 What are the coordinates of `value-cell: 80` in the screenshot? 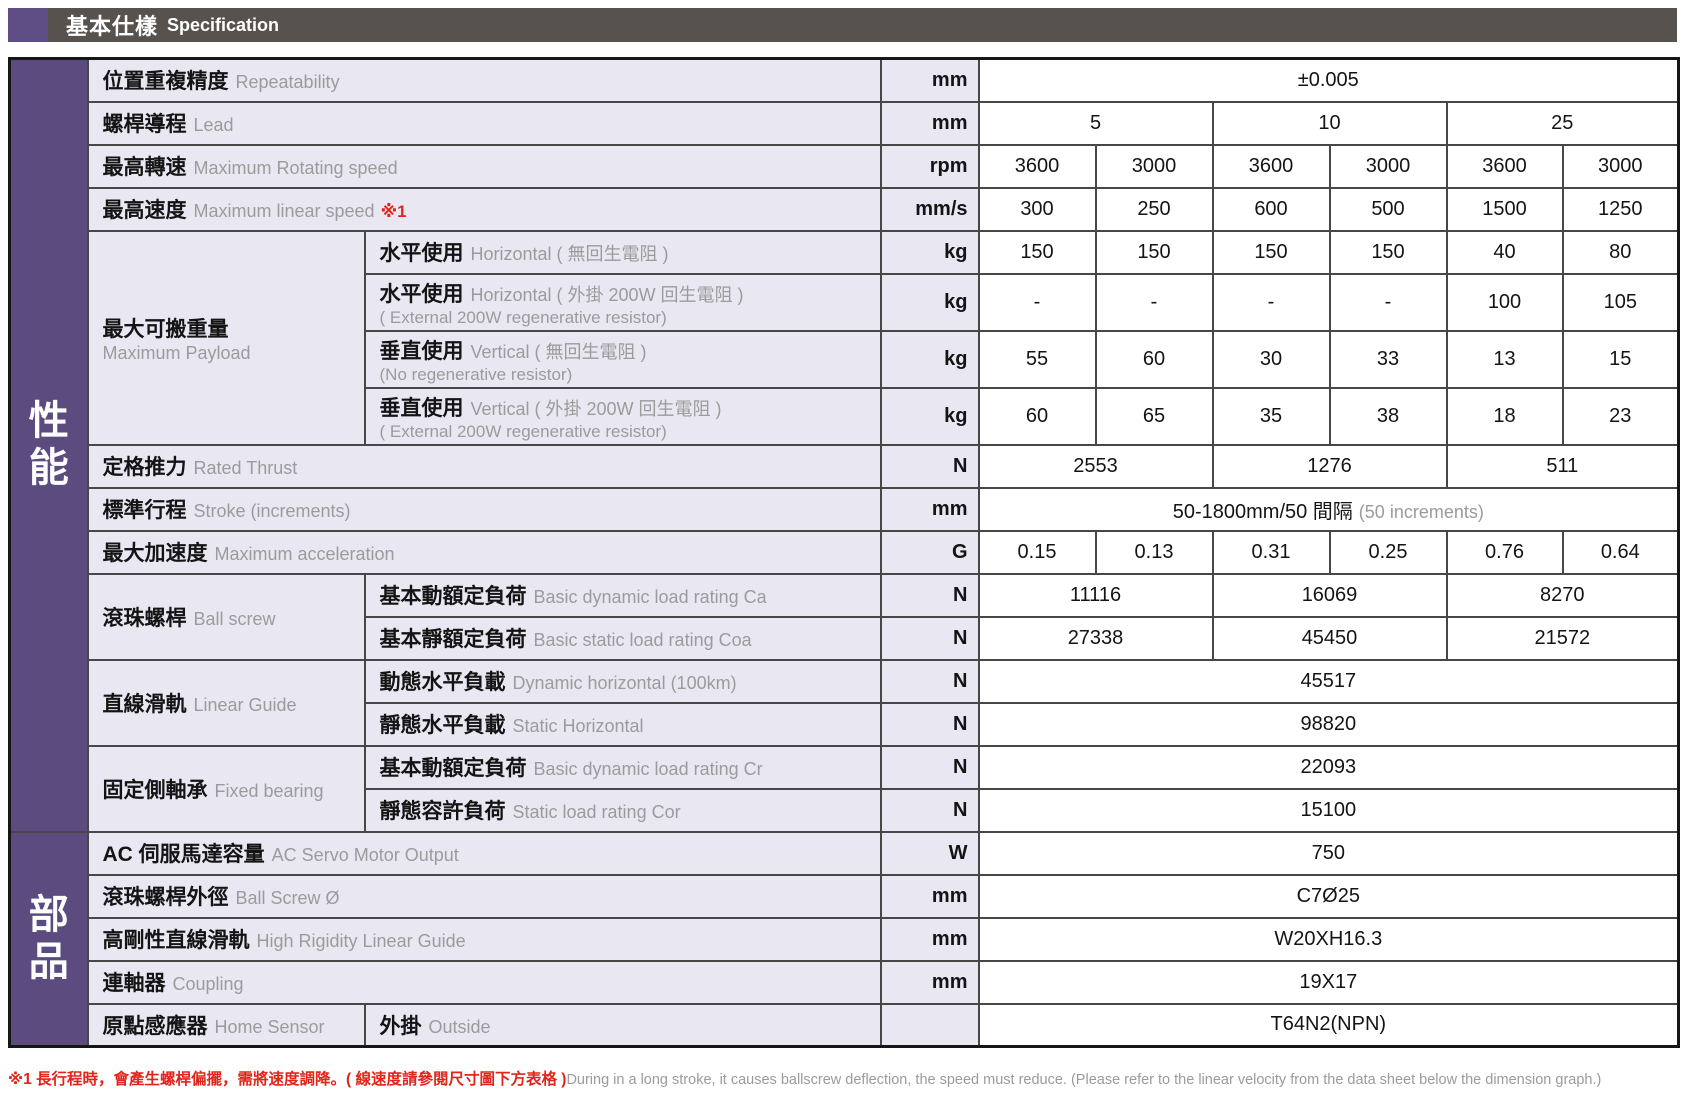 It's located at (1620, 252).